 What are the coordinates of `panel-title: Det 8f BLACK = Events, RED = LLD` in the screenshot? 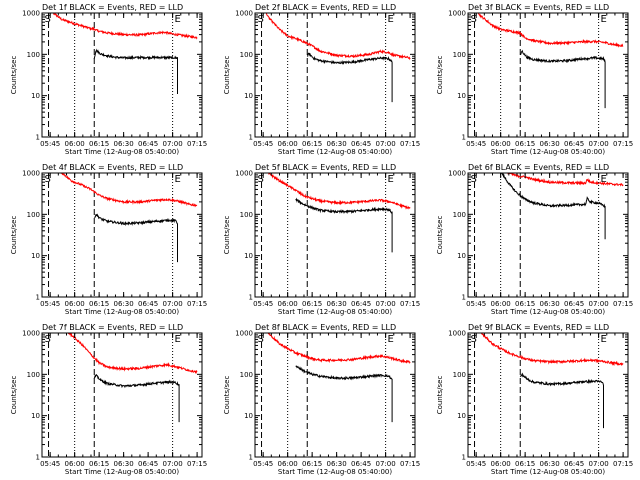 It's located at (325, 327).